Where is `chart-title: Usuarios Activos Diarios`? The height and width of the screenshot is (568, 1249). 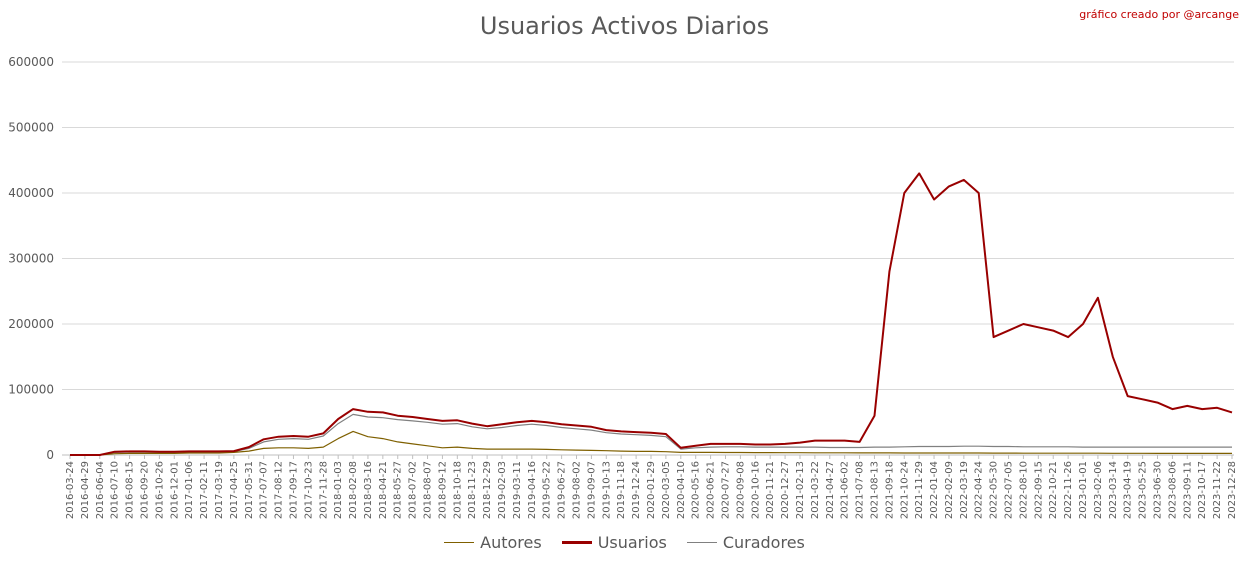 chart-title: Usuarios Activos Diarios is located at coordinates (624, 26).